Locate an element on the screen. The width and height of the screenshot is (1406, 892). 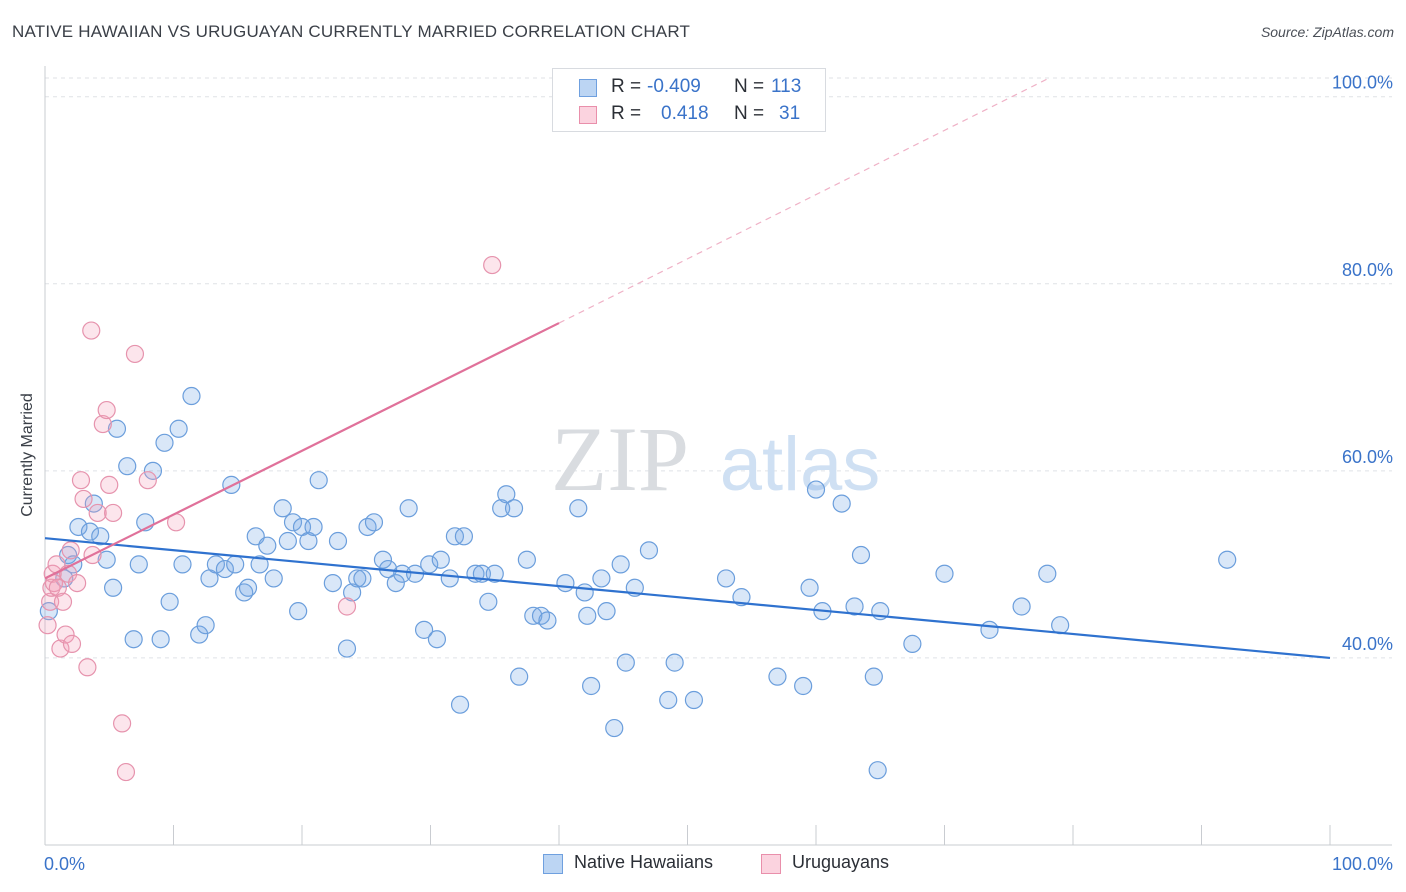
bottom-legend-swatch-hawaiians is located at coordinates (553, 864).